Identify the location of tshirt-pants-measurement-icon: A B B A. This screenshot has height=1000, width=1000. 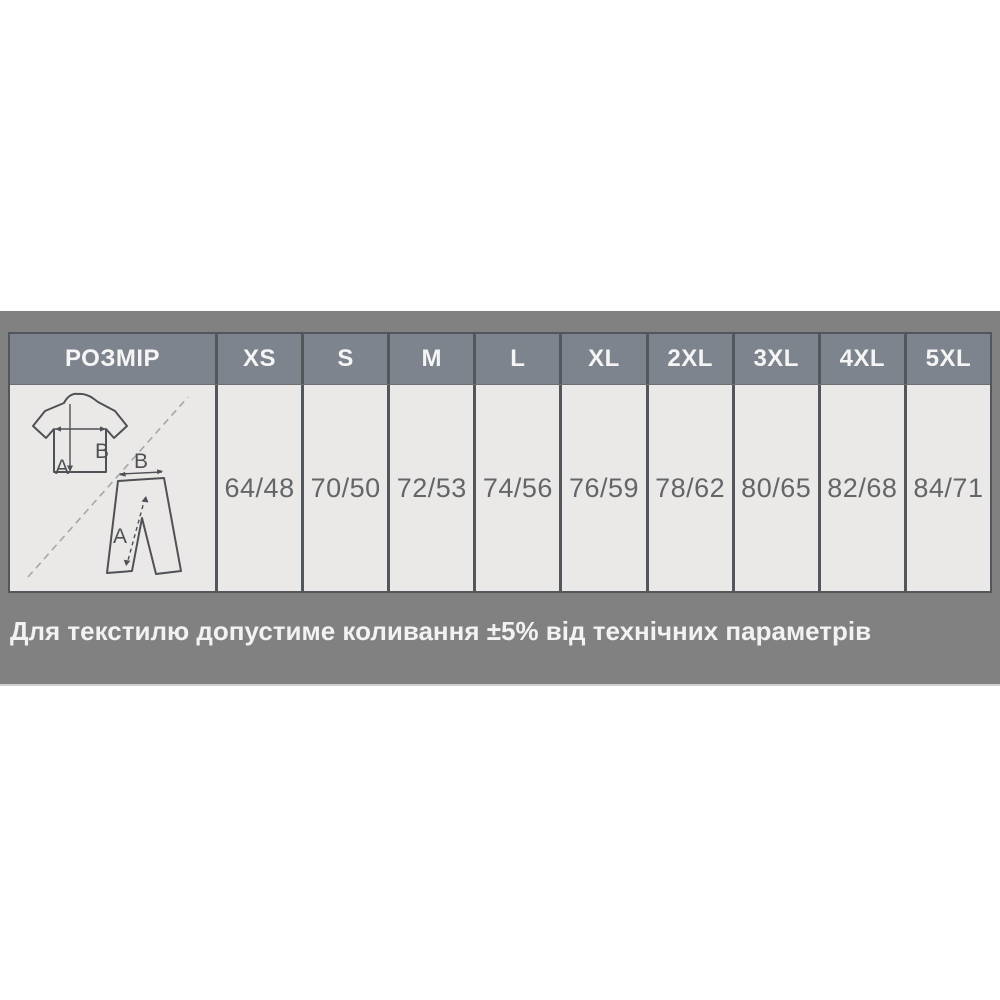
(108, 485).